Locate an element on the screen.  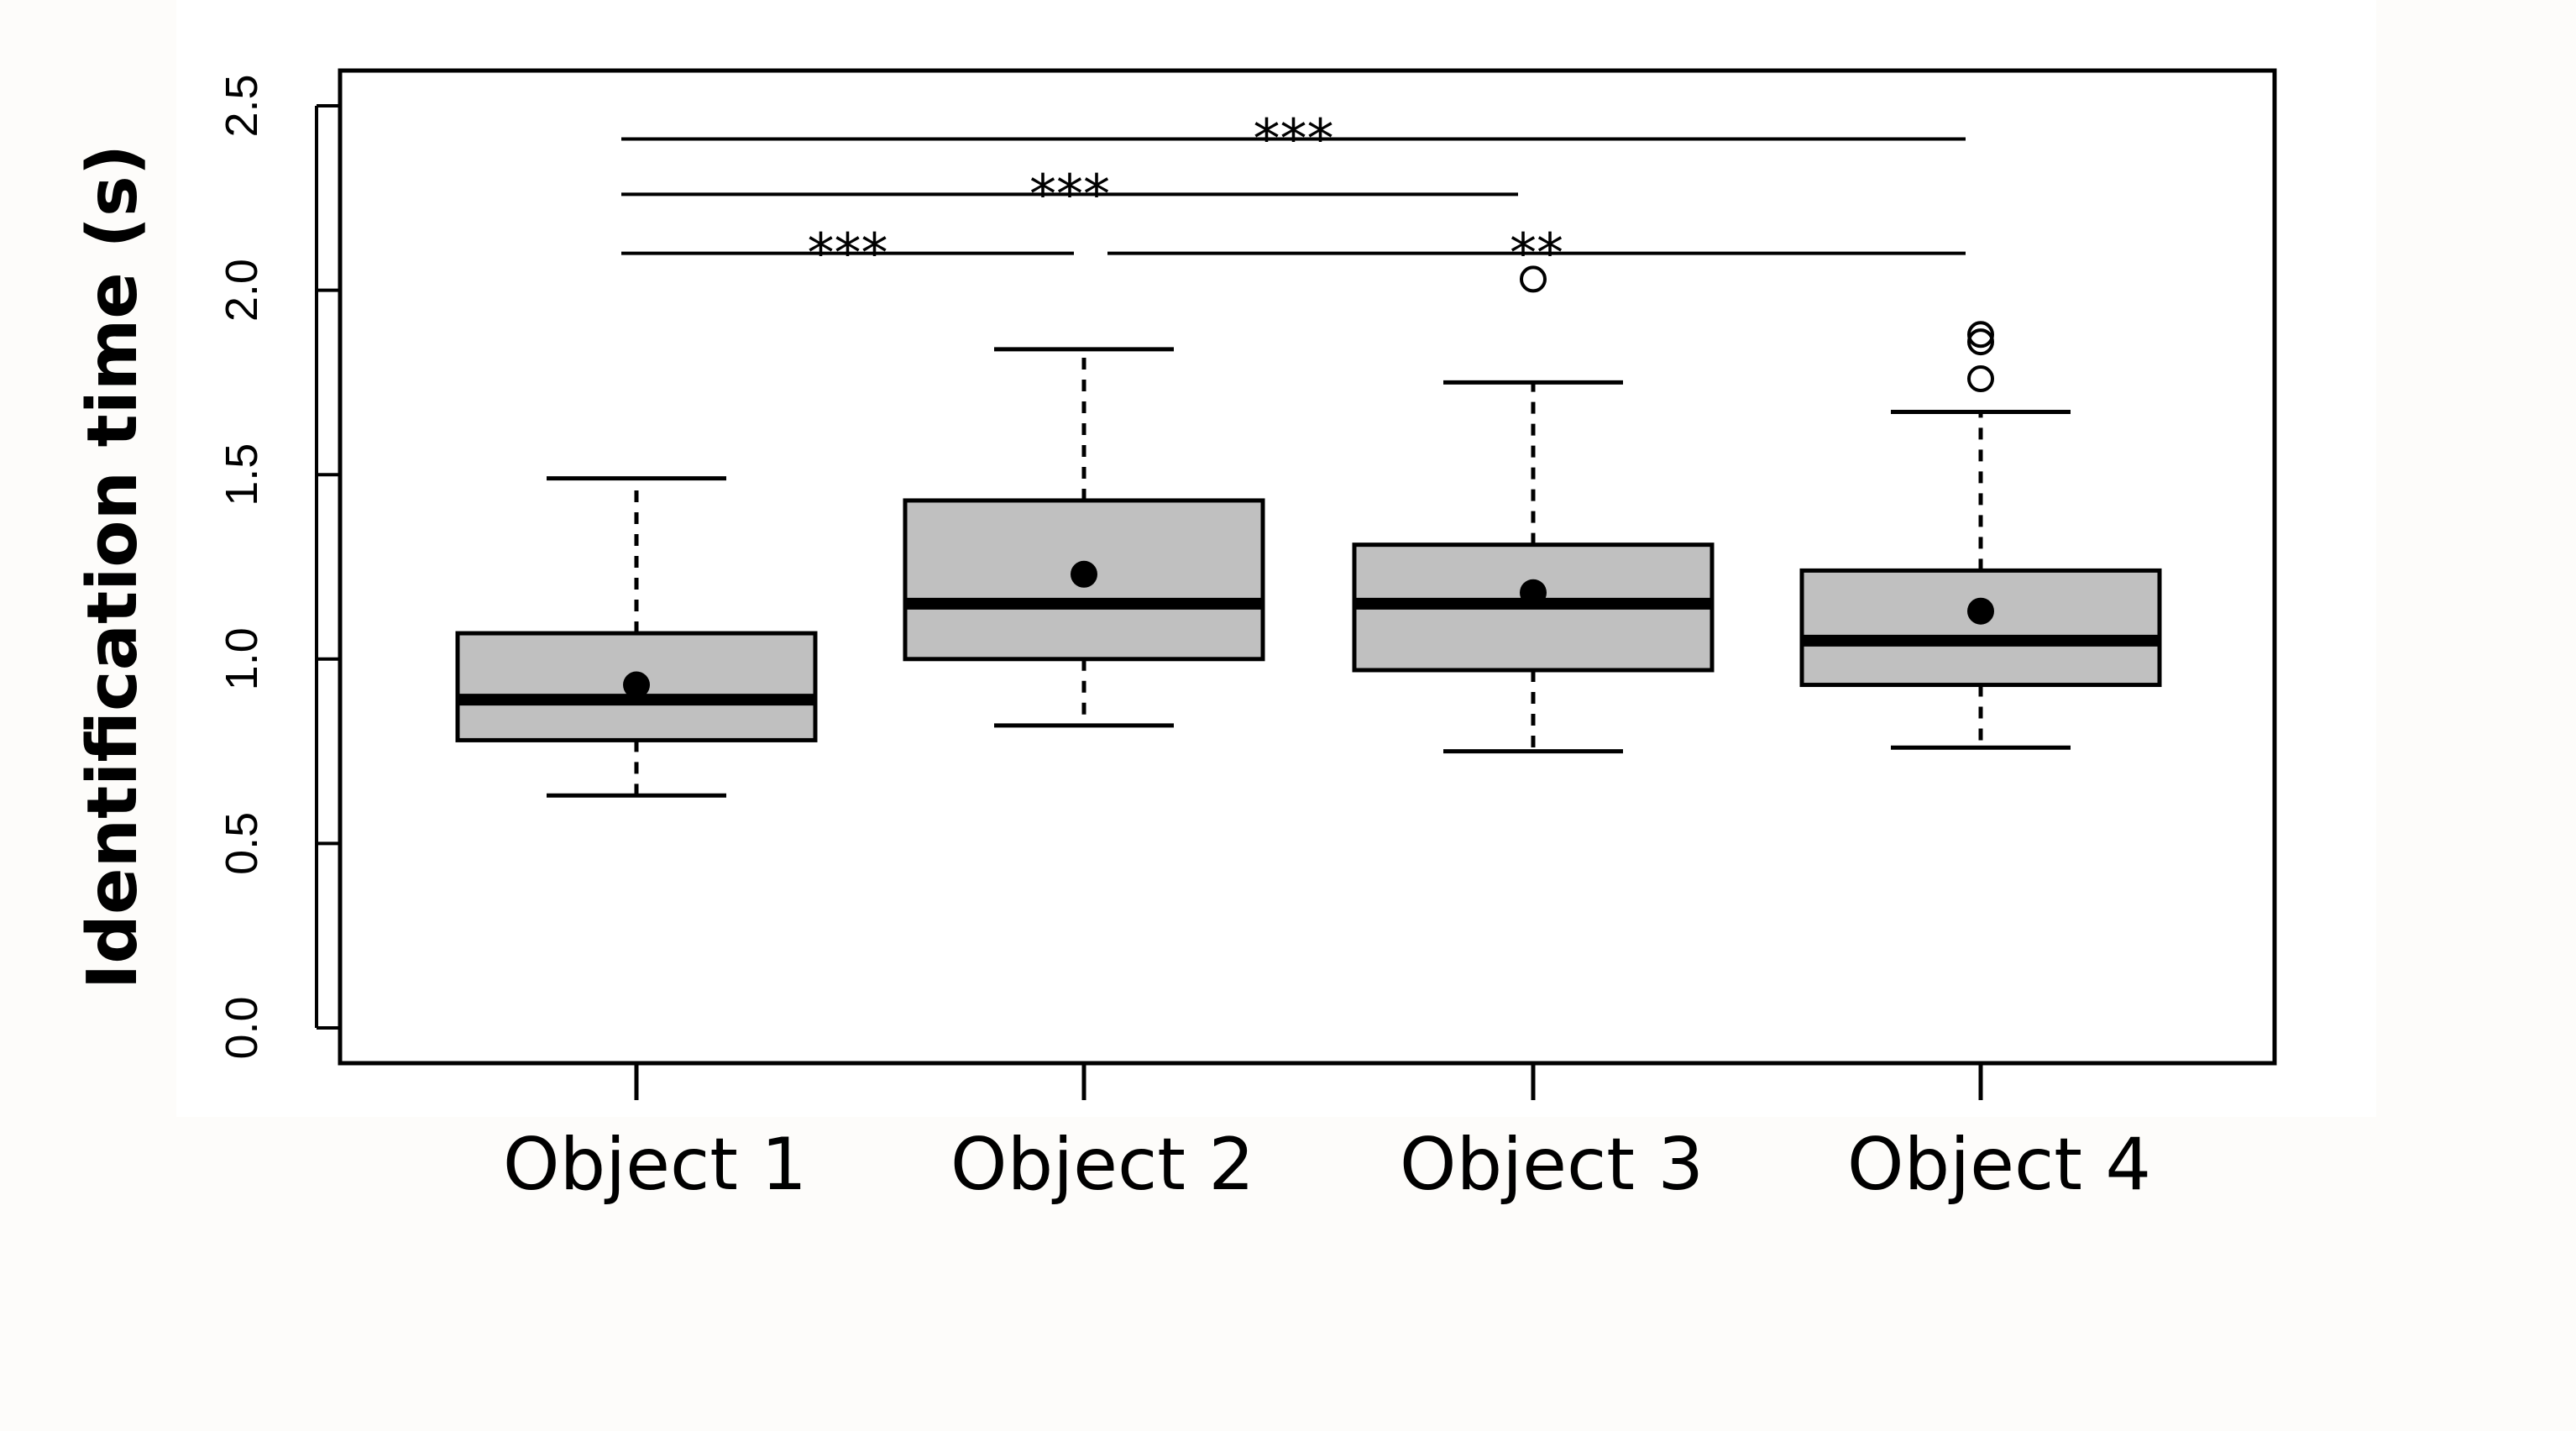
x-tick-label: Object 1 is located at coordinates (655, 1165).